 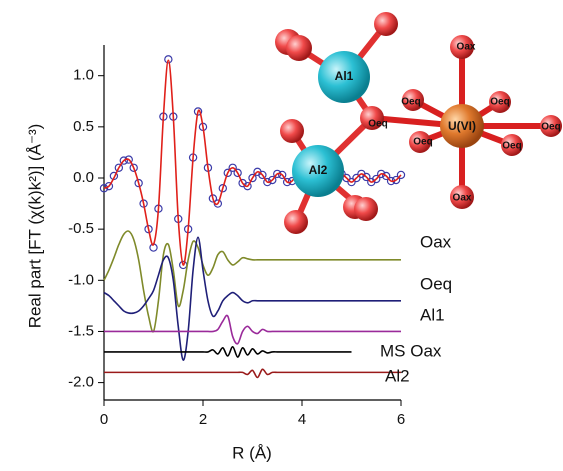 What do you see at coordinates (81, 279) in the screenshot?
I see `y-tick-label: -1.0` at bounding box center [81, 279].